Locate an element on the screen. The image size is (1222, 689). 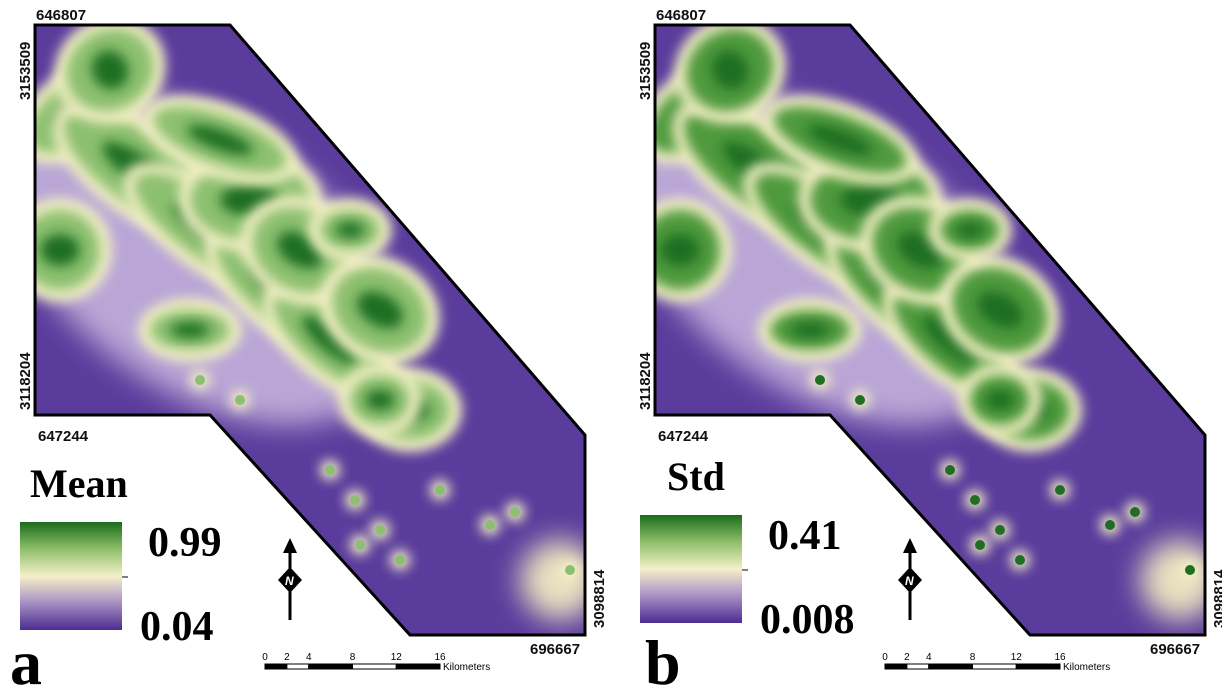
legend-title: Mean is located at coordinates (79, 483).